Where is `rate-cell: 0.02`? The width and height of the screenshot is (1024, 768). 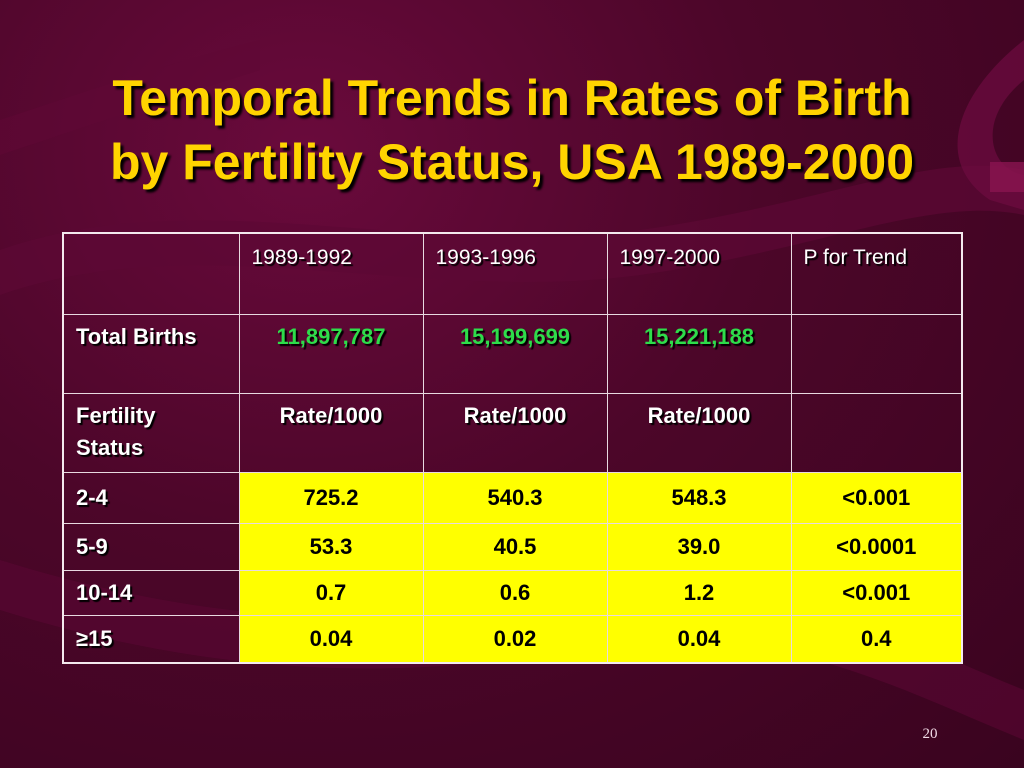
rate-cell: 0.02 is located at coordinates (515, 639).